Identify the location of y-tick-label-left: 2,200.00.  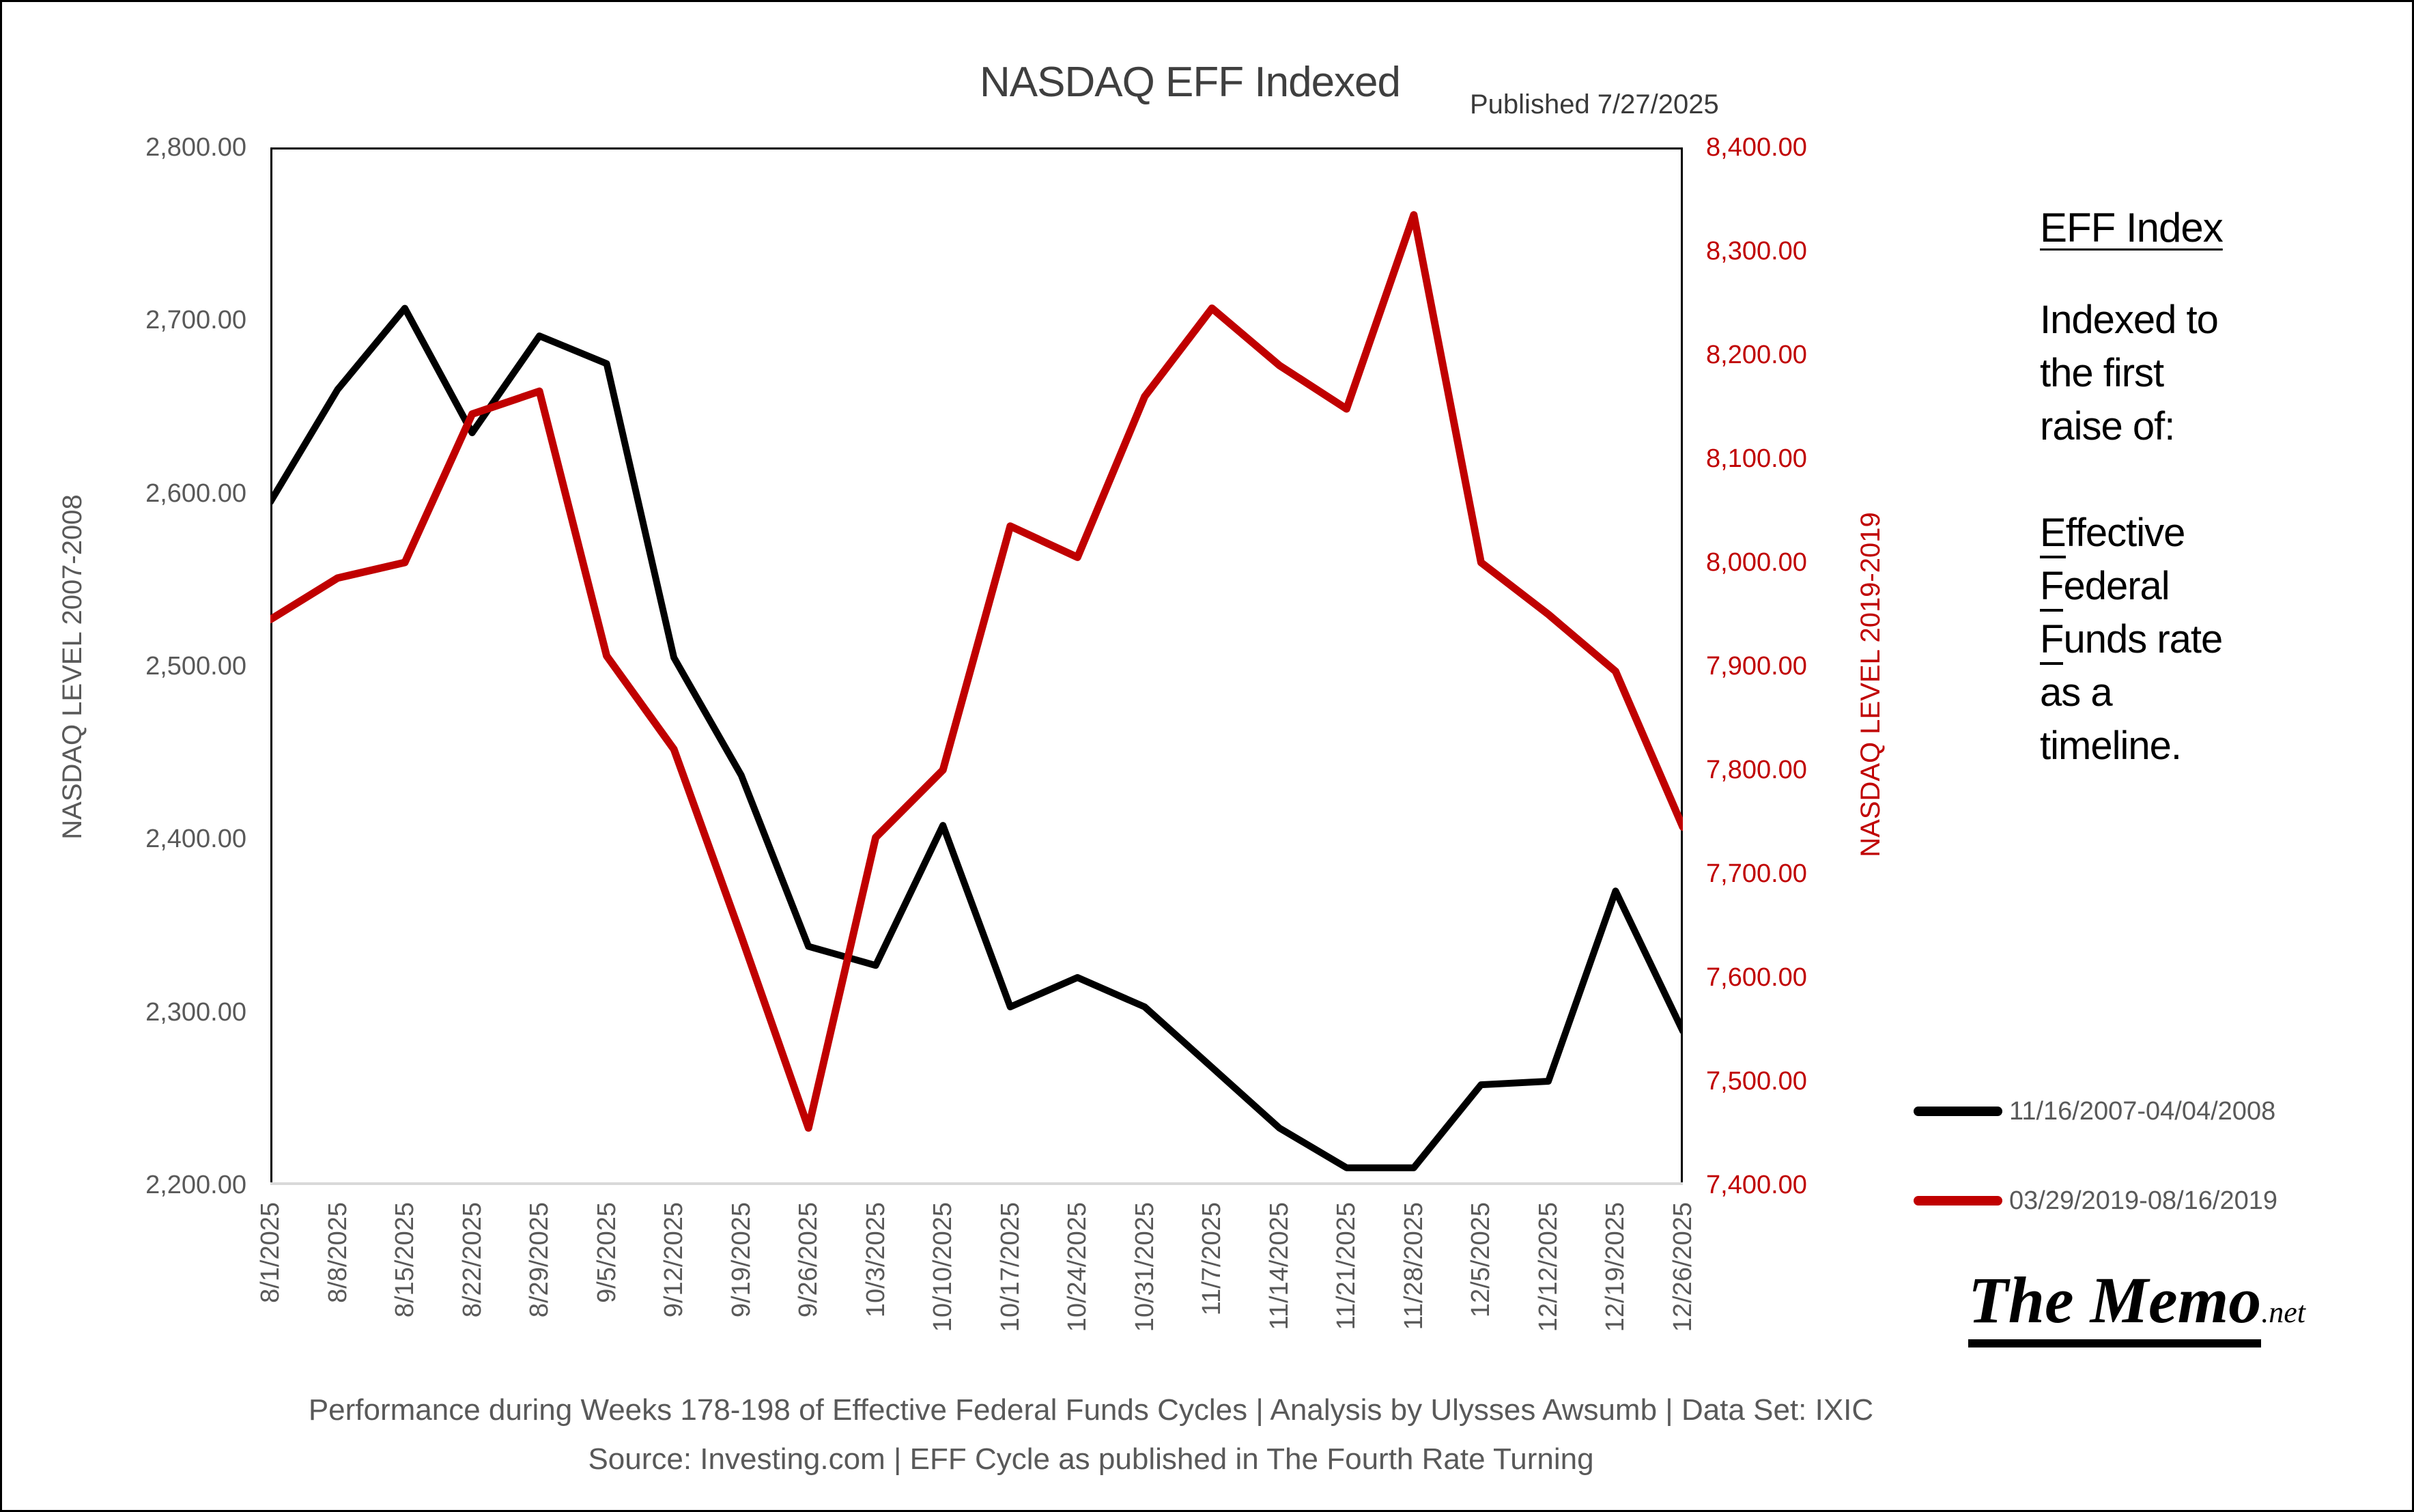
(196, 1185).